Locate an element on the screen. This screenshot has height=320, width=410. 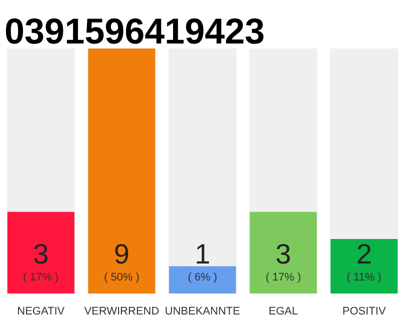
x-tick-label: EGAL is located at coordinates (283, 312).